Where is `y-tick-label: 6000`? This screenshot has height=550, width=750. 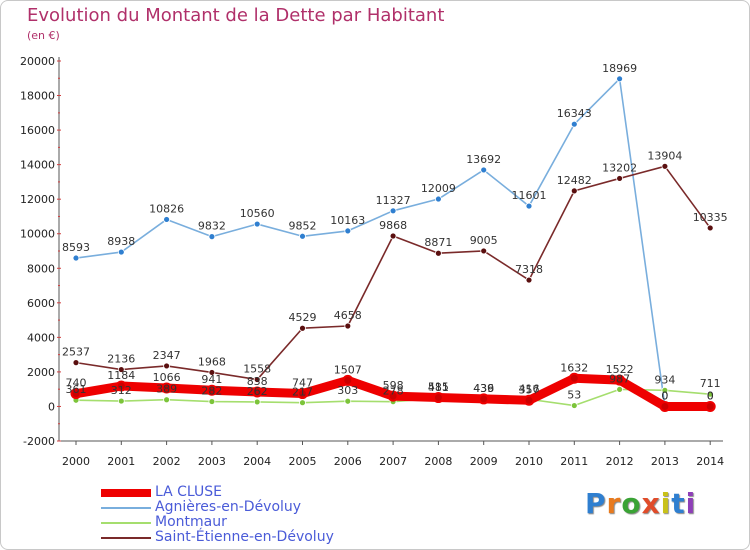 y-tick-label: 6000 is located at coordinates (41, 303).